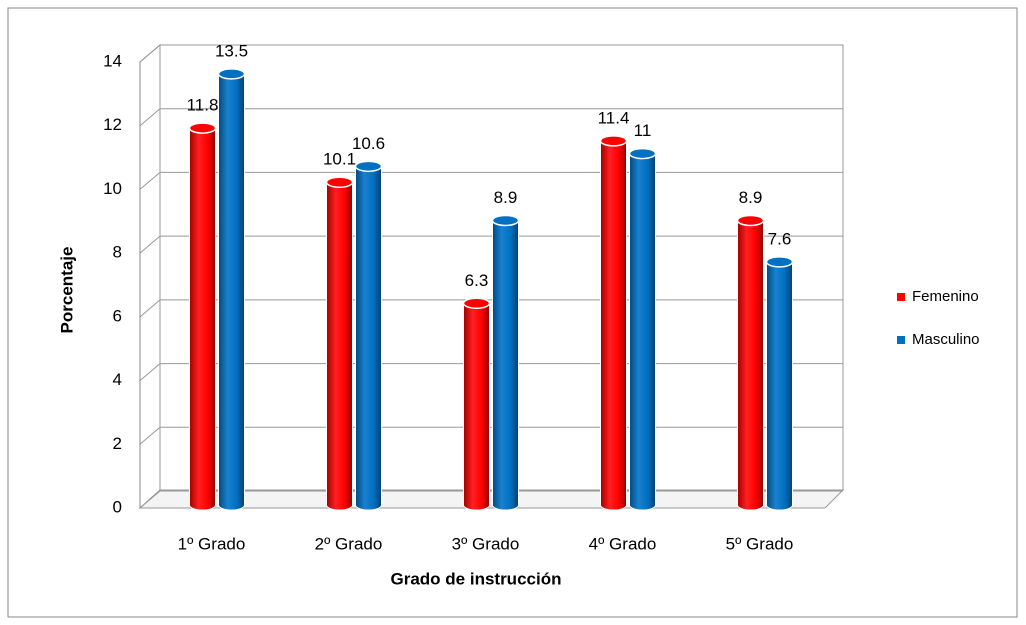  What do you see at coordinates (150, 276) in the screenshot?
I see `side-wall` at bounding box center [150, 276].